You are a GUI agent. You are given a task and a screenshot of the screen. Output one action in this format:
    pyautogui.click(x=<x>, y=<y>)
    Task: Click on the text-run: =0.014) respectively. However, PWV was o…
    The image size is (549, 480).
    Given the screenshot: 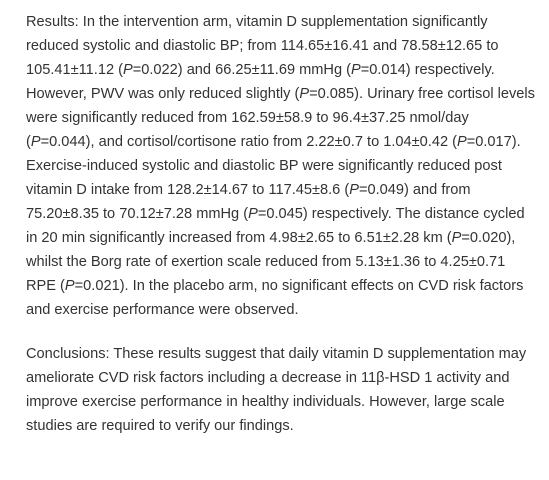 What is the action you would take?
    pyautogui.click(x=260, y=82)
    